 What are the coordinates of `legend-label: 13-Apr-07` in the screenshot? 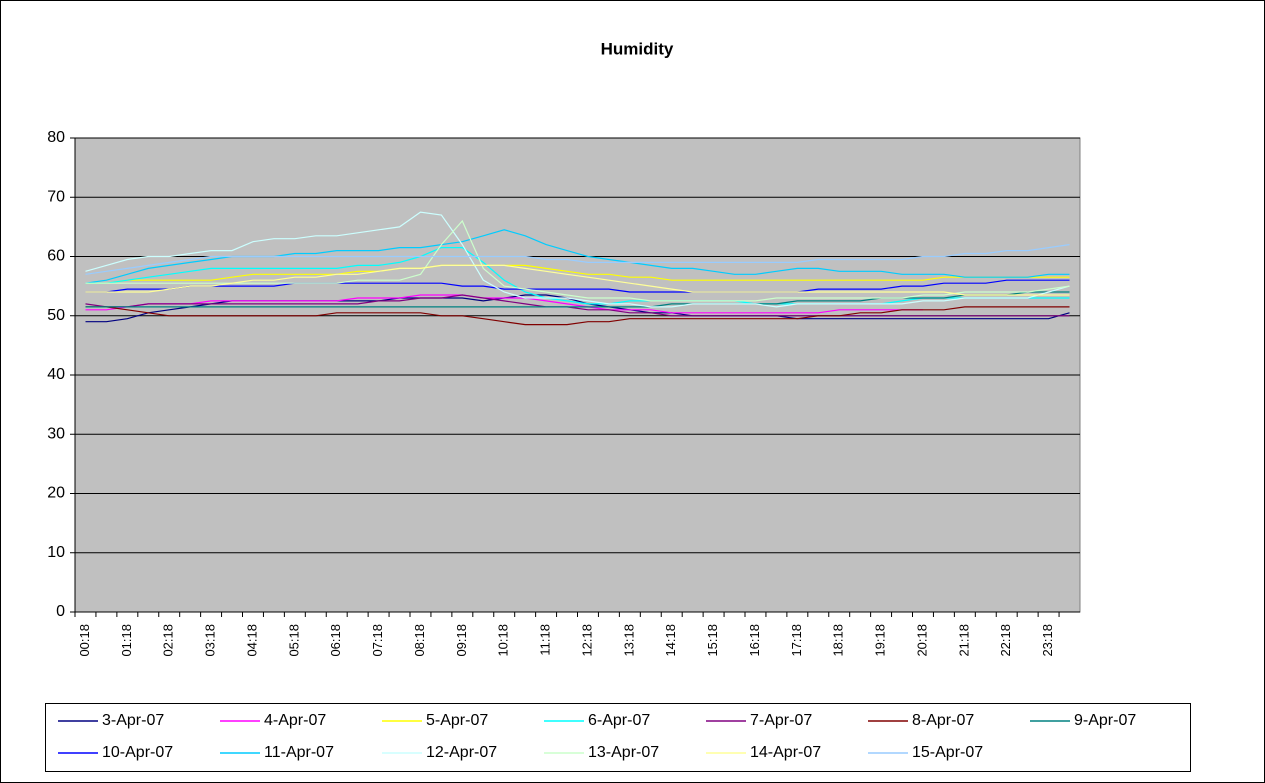 It's located at (623, 752).